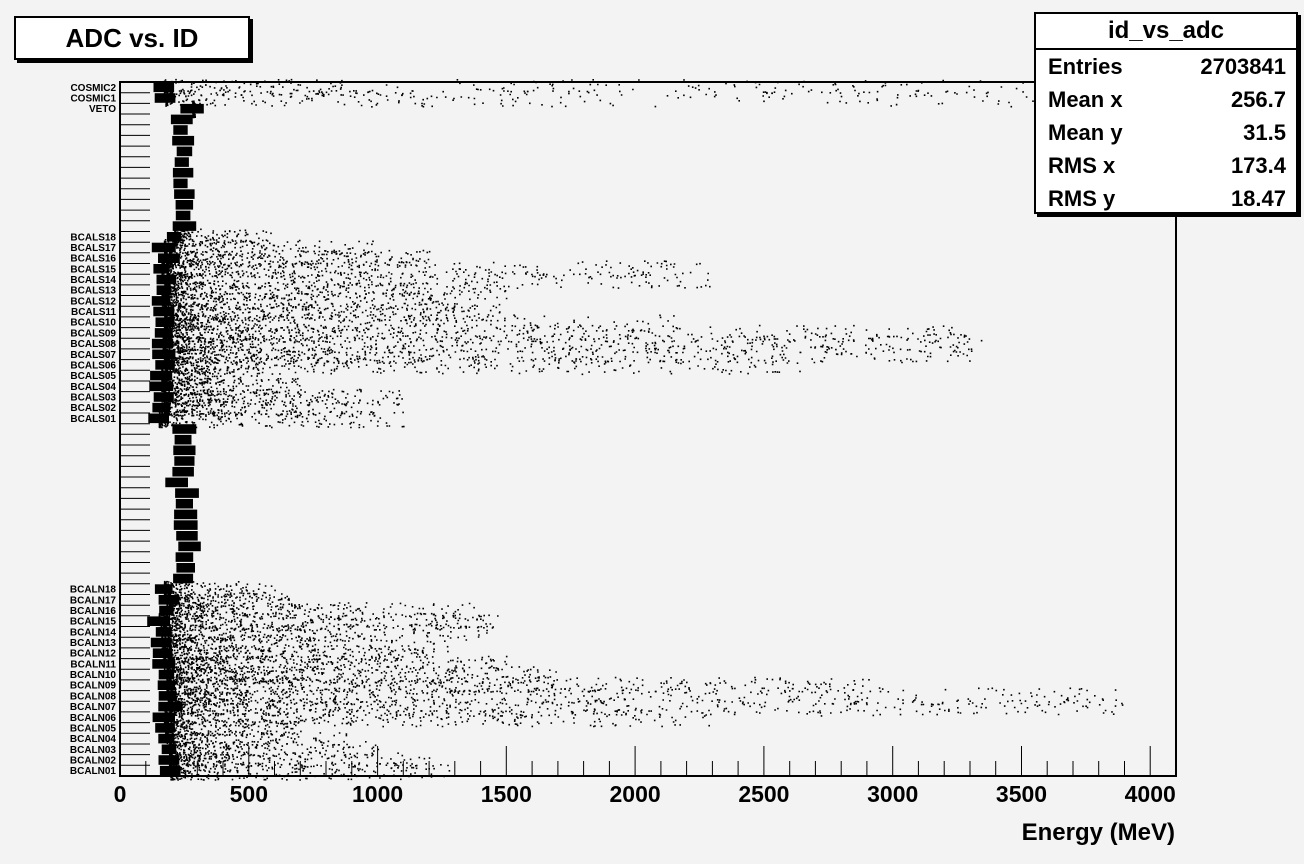 The image size is (1304, 864). Describe the element at coordinates (1258, 198) in the screenshot. I see `stats-value: 18.47` at that location.